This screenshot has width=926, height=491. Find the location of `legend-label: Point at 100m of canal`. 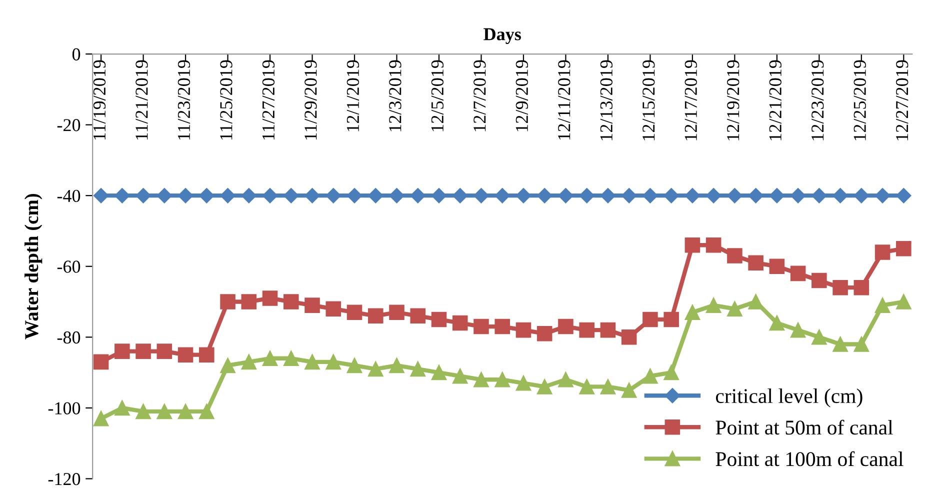

legend-label: Point at 100m of canal is located at coordinates (810, 458).